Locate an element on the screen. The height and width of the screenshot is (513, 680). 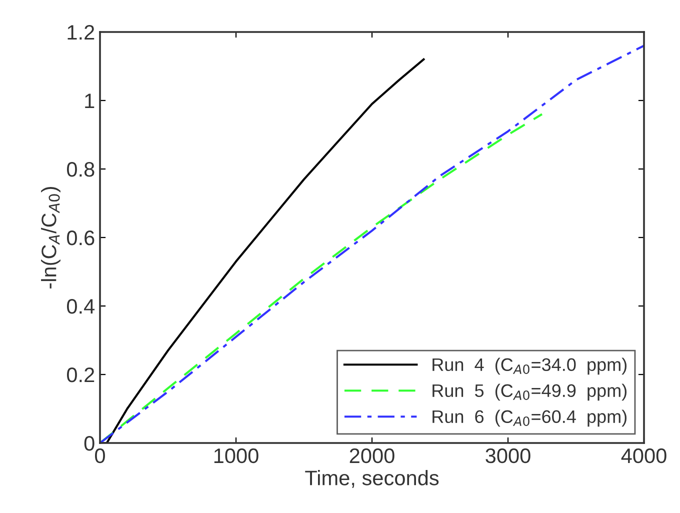
y-tick-label: 0.6 is located at coordinates (80, 238).